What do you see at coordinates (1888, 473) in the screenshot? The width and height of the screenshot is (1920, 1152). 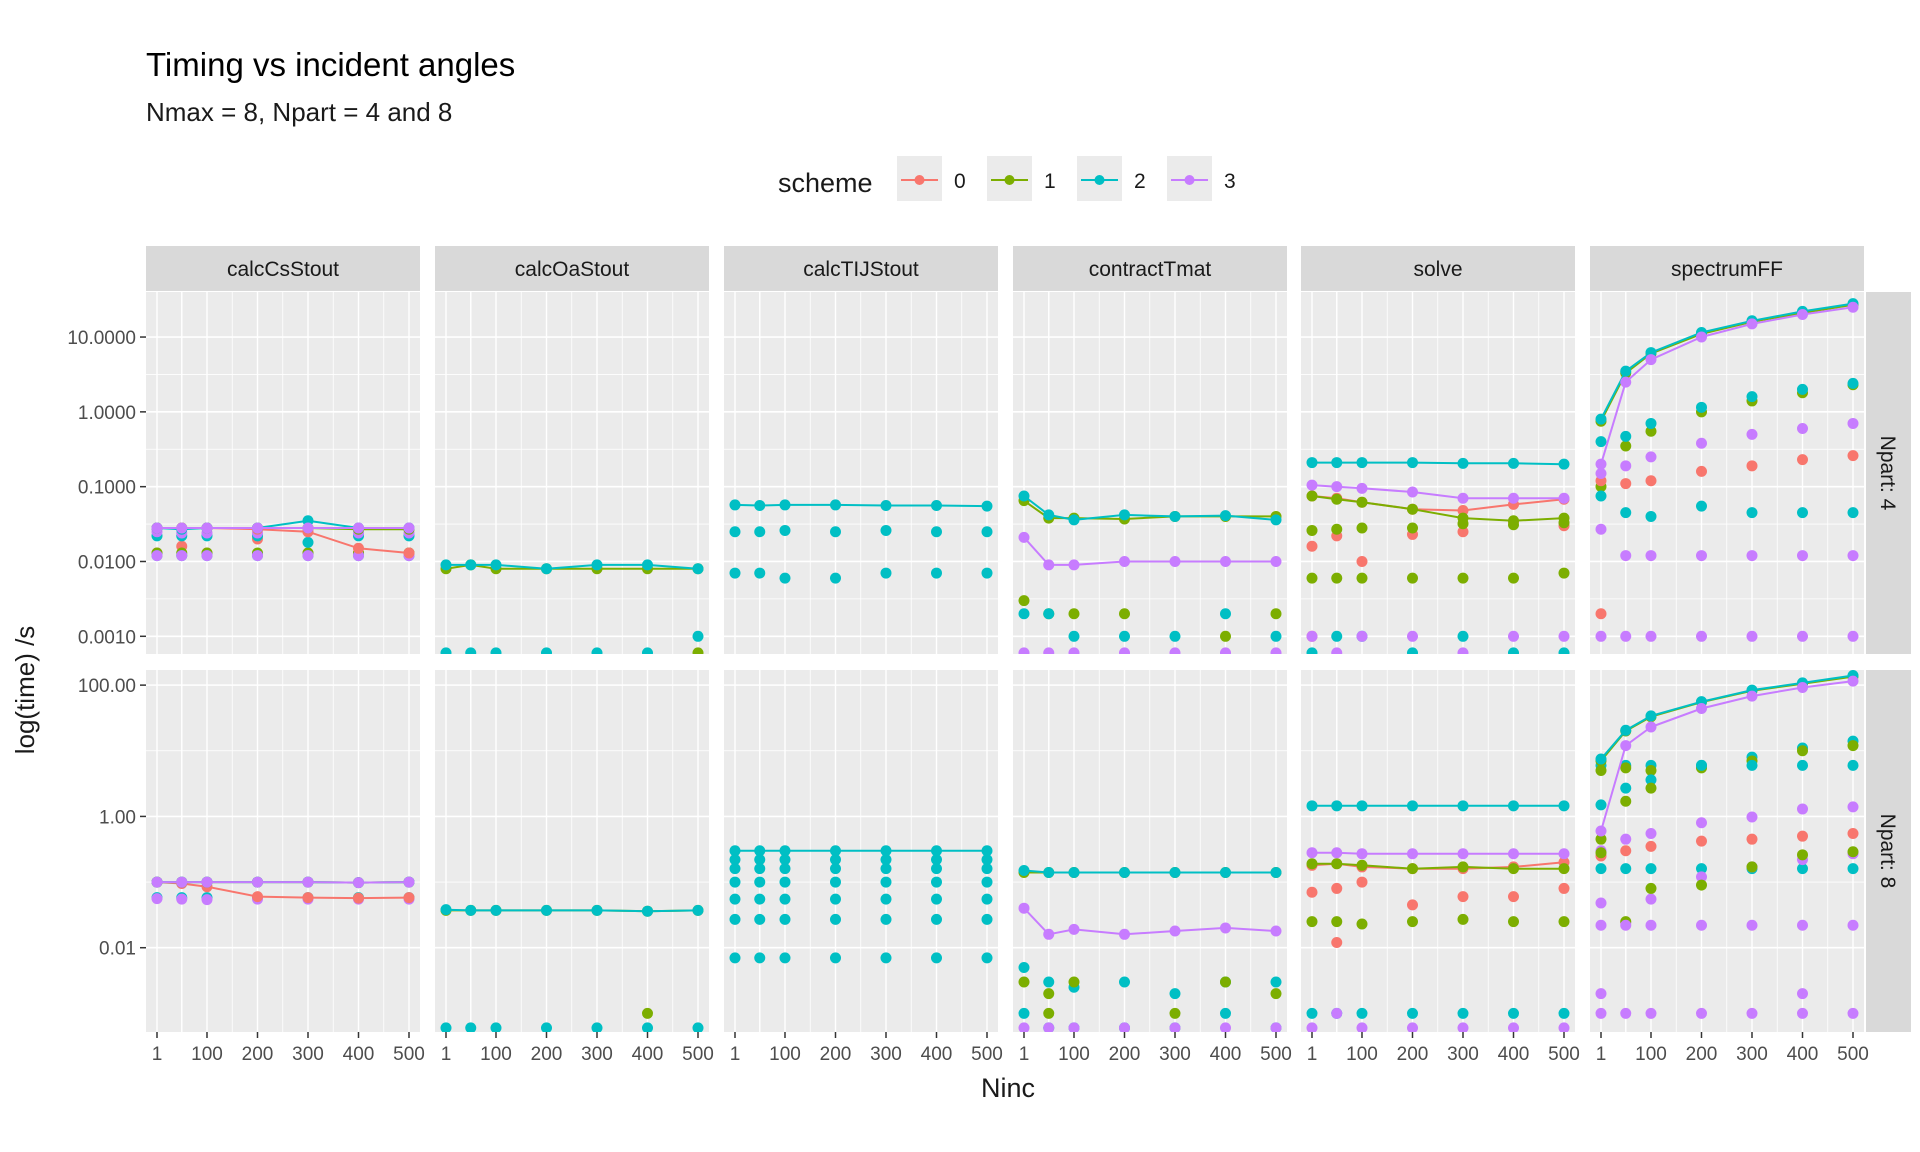 I see `facet-strip-row` at bounding box center [1888, 473].